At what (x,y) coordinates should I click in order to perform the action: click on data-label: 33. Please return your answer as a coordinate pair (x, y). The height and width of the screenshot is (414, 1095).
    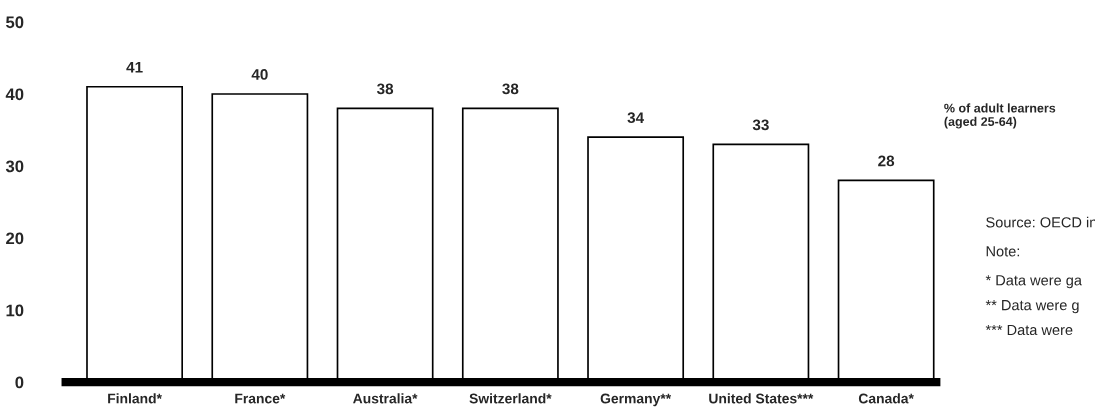
    Looking at the image, I should click on (760, 125).